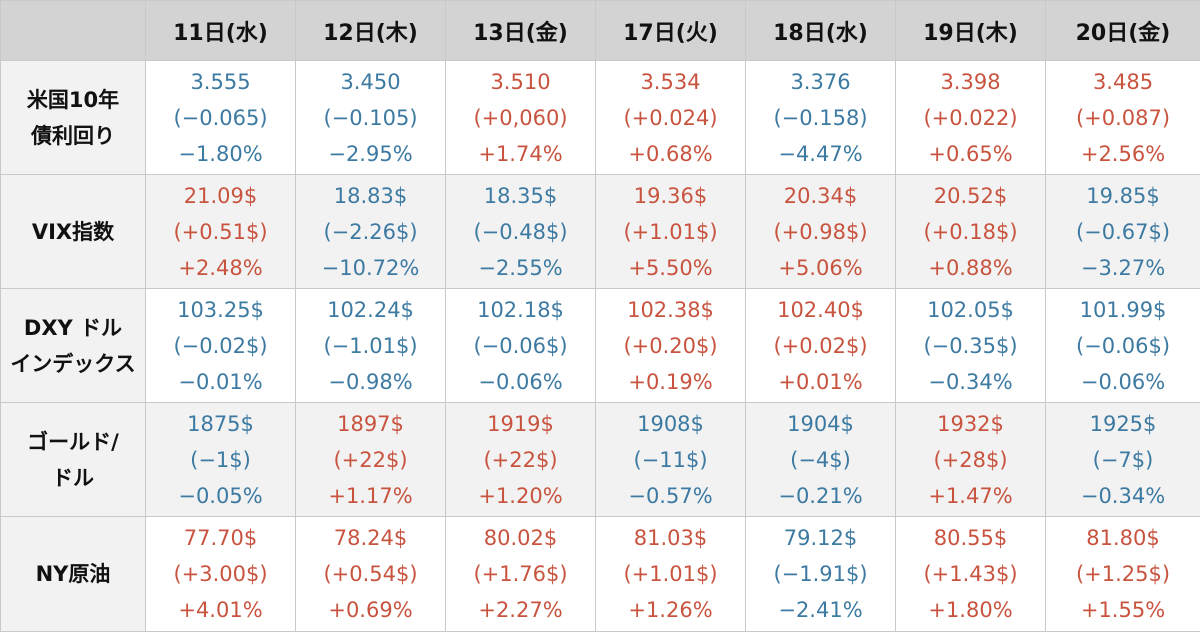 Image resolution: width=1200 pixels, height=633 pixels. I want to click on cell-pct: +2.27%, so click(520, 610).